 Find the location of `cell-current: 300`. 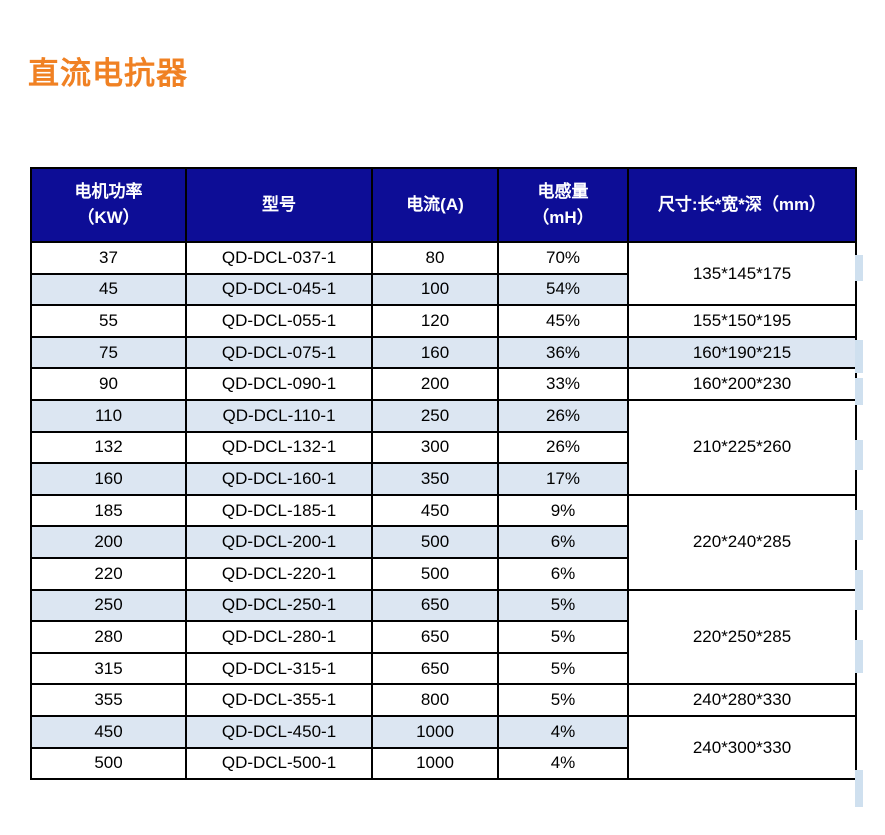

cell-current: 300 is located at coordinates (435, 447).